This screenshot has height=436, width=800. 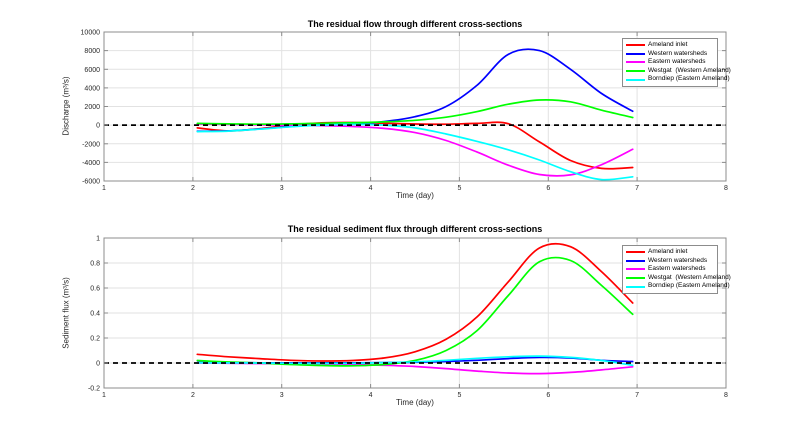 I want to click on y-tick-label: 8000, so click(x=92, y=51).